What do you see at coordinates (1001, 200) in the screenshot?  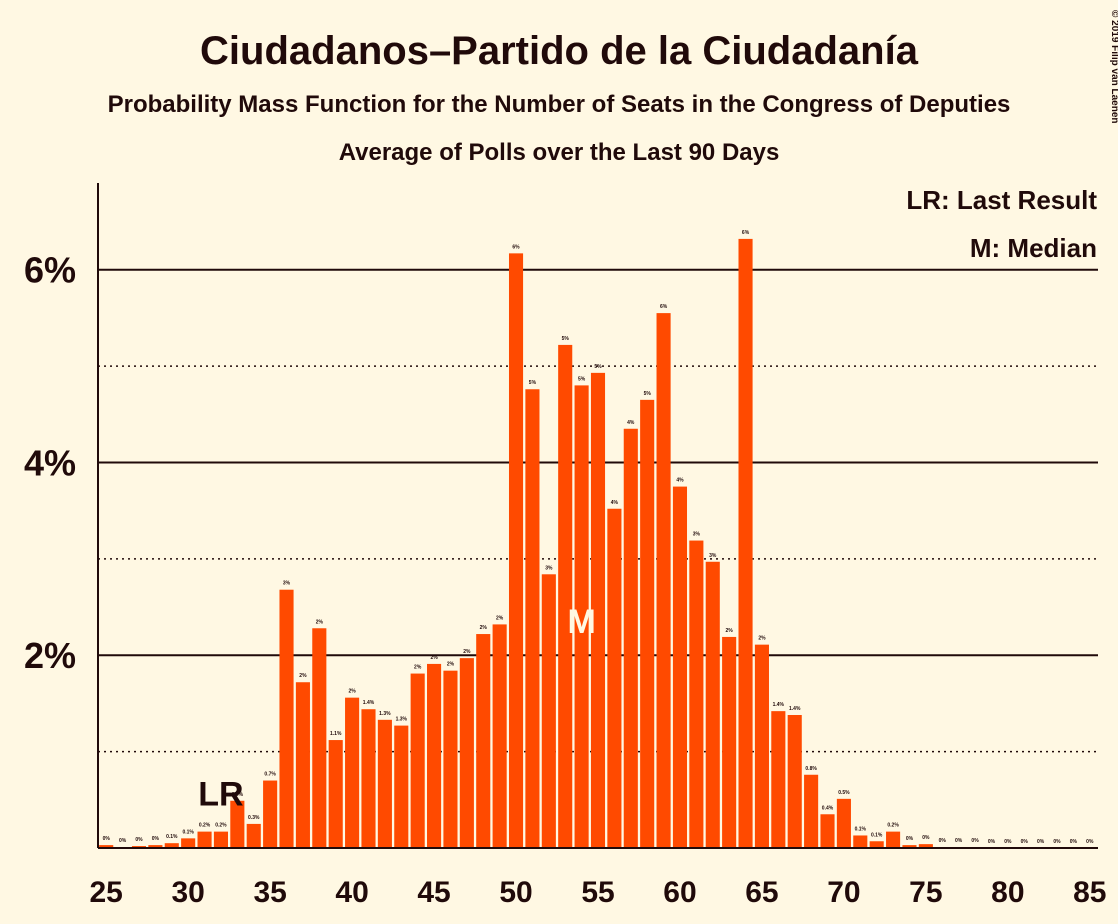 I see `legend-entry: LR: Last Result` at bounding box center [1001, 200].